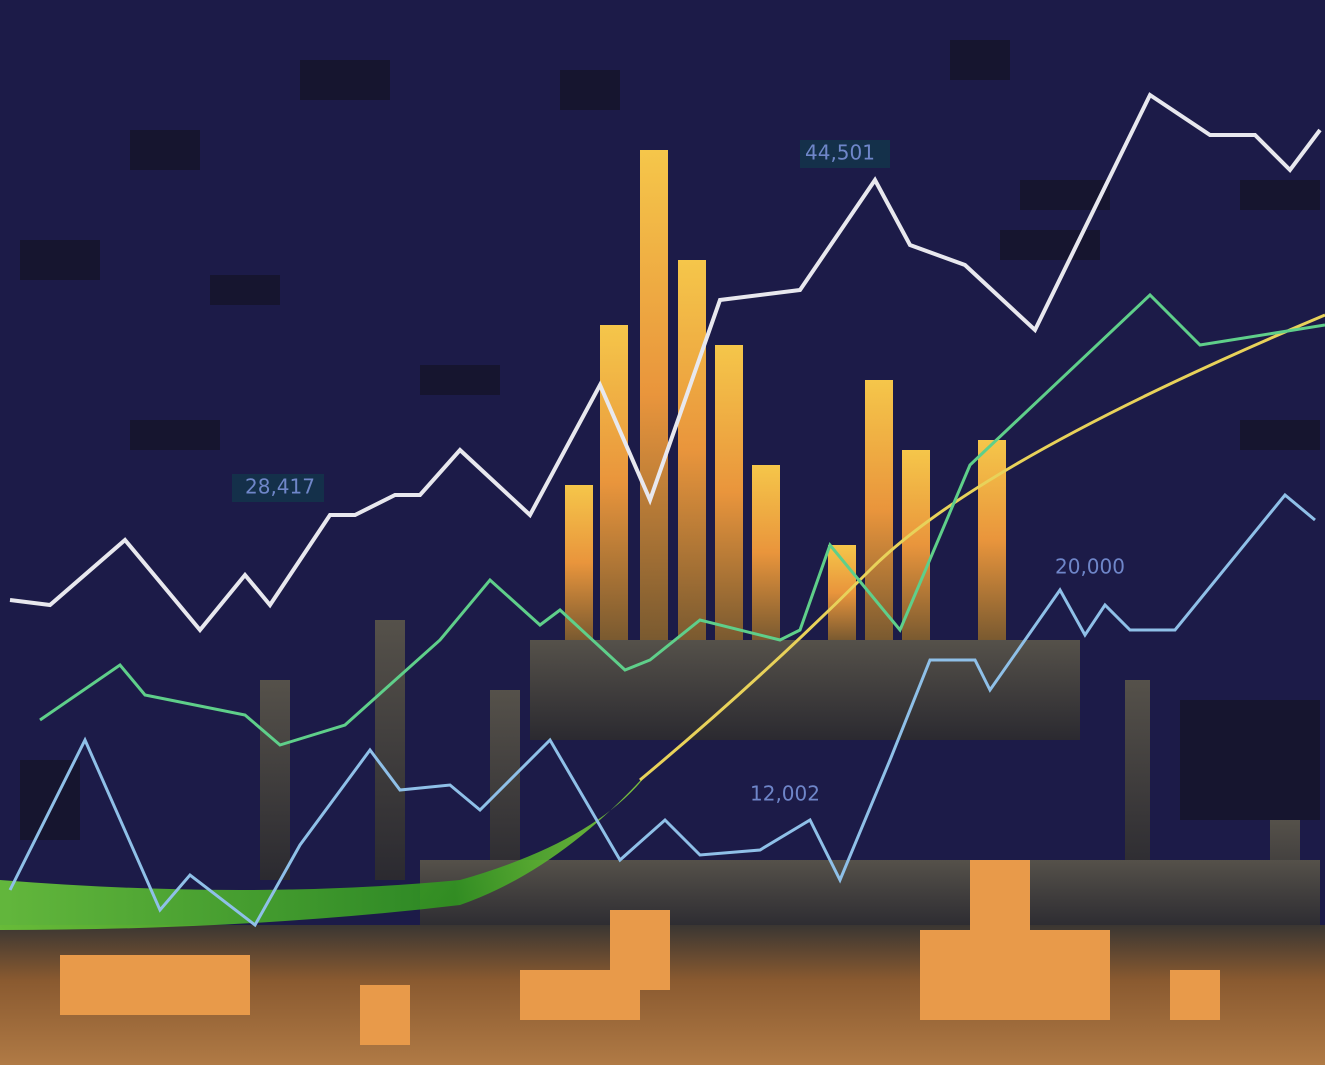  What do you see at coordinates (280, 487) in the screenshot?
I see `value-label: 28,417` at bounding box center [280, 487].